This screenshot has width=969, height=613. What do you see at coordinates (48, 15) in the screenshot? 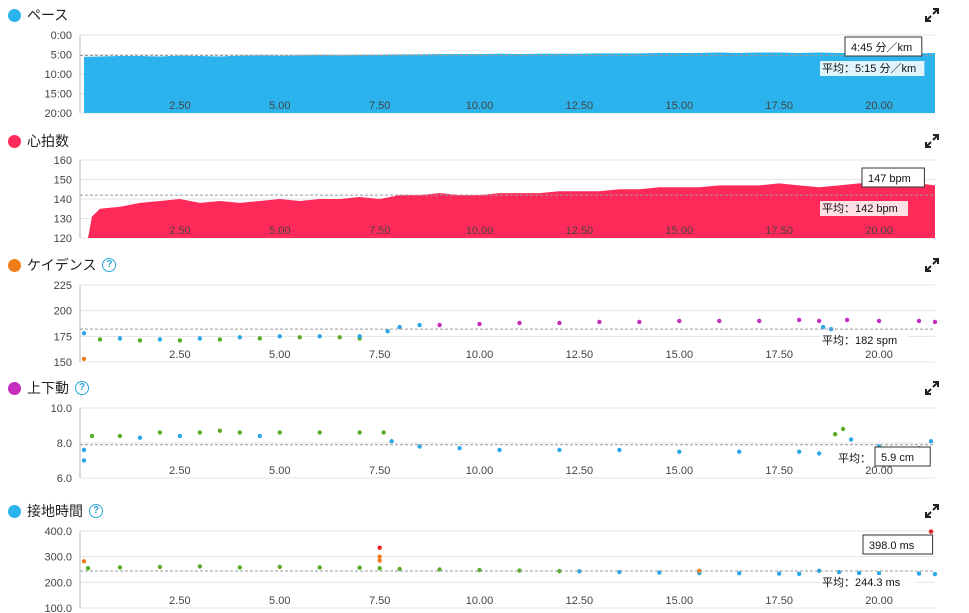
I see `pace-title: ペース` at bounding box center [48, 15].